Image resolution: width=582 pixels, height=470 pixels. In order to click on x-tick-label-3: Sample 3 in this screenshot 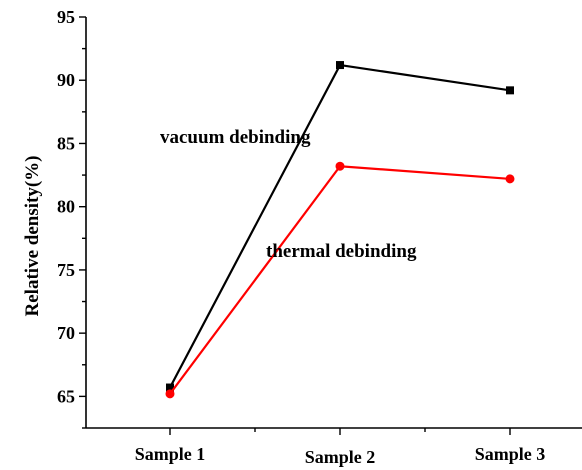, I will do `click(510, 454)`.